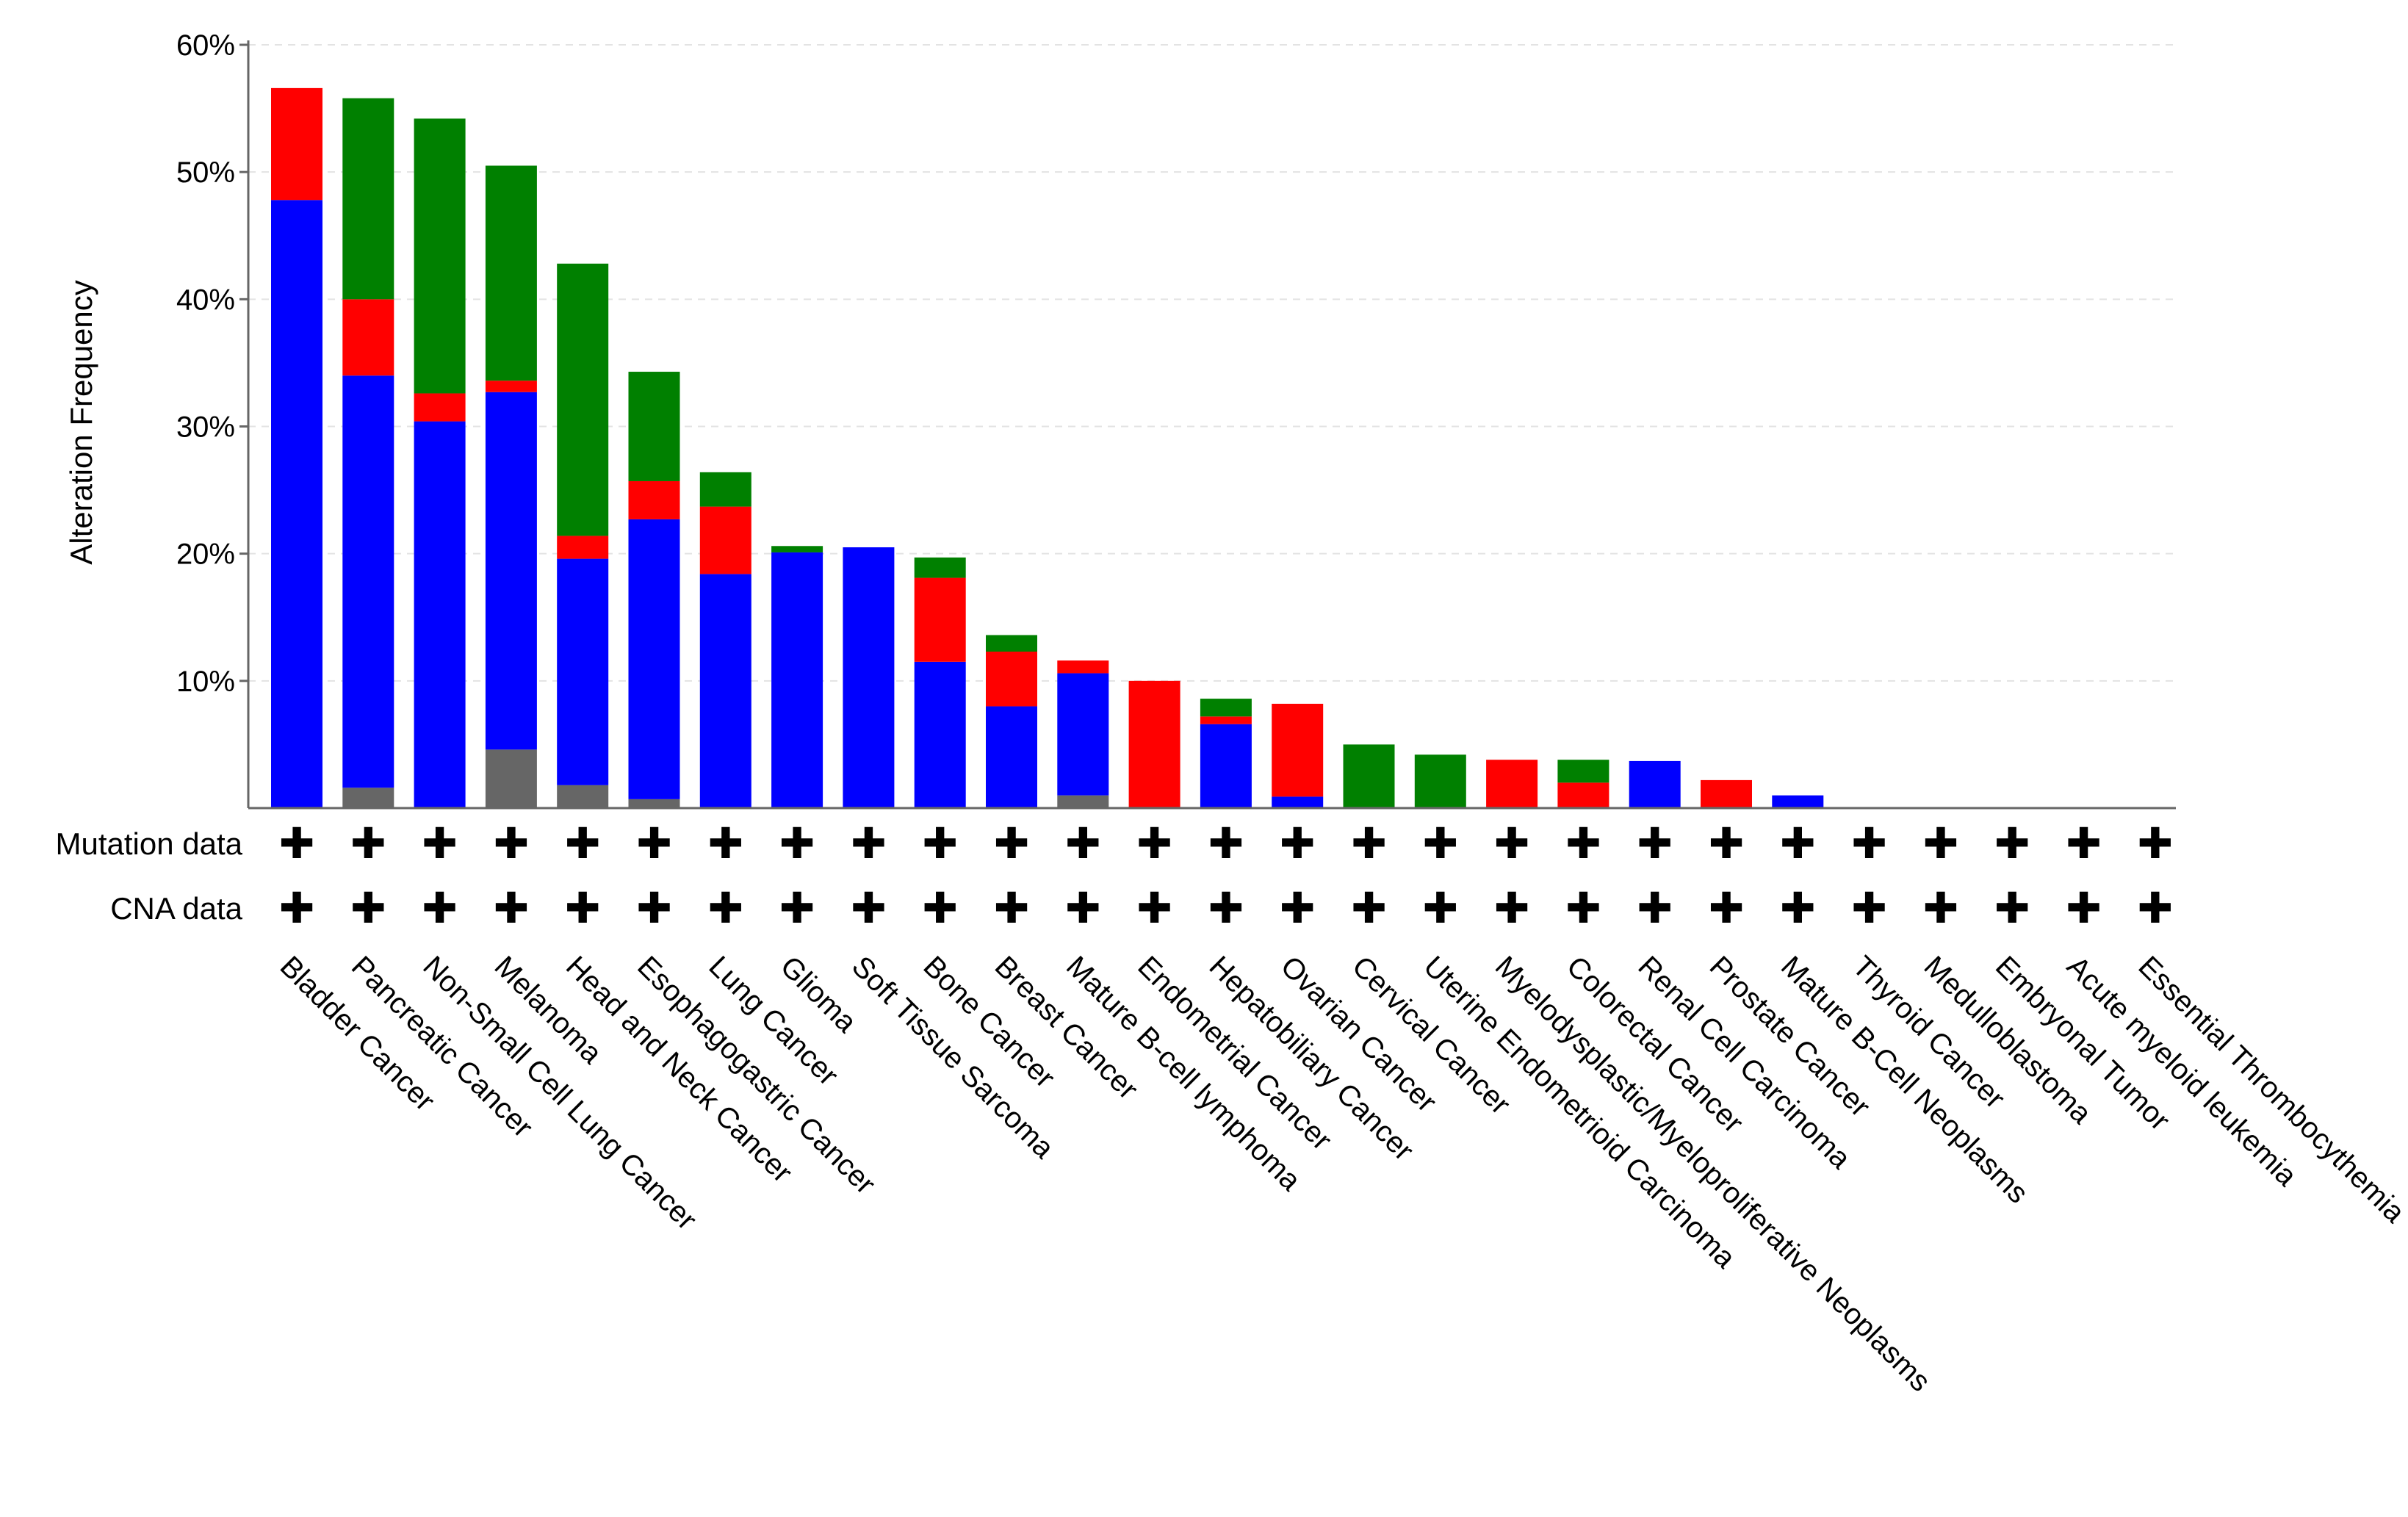 The width and height of the screenshot is (2408, 1517). I want to click on y-tick-label: 60%, so click(206, 45).